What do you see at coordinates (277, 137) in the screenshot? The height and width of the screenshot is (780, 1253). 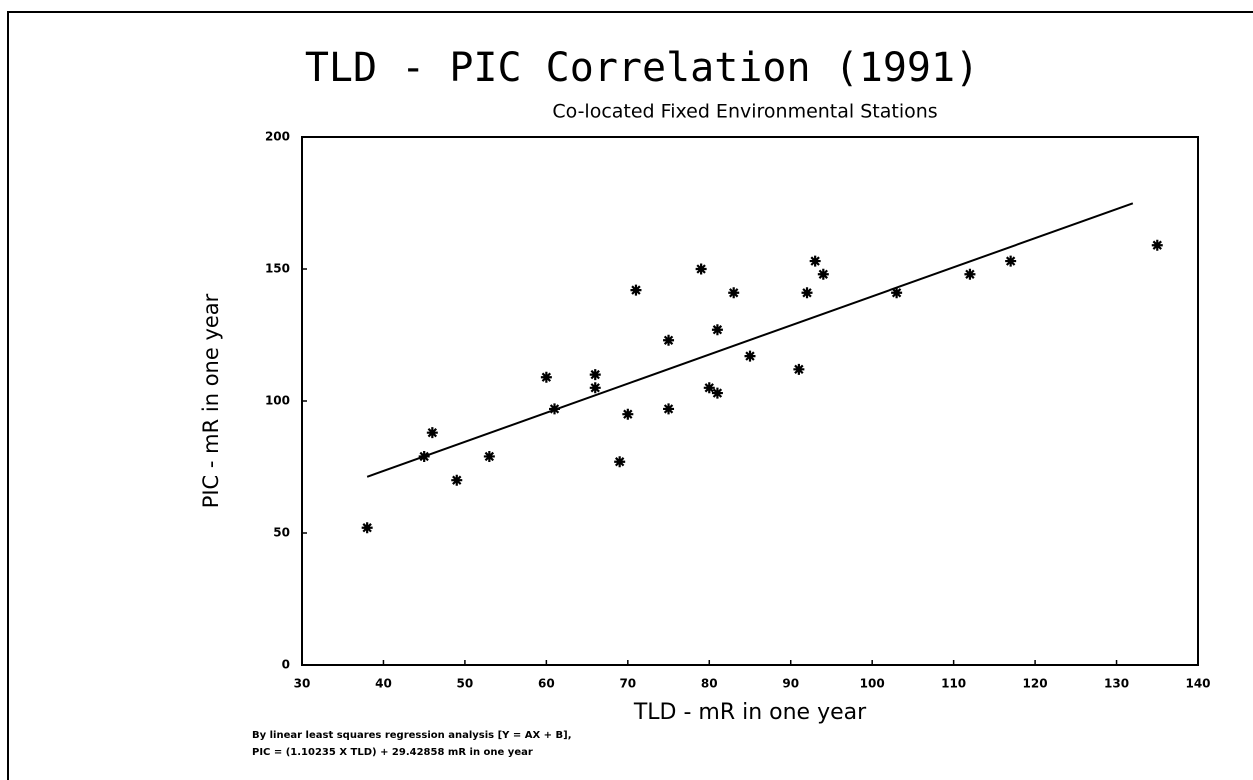 I see `y-tick-label: 200` at bounding box center [277, 137].